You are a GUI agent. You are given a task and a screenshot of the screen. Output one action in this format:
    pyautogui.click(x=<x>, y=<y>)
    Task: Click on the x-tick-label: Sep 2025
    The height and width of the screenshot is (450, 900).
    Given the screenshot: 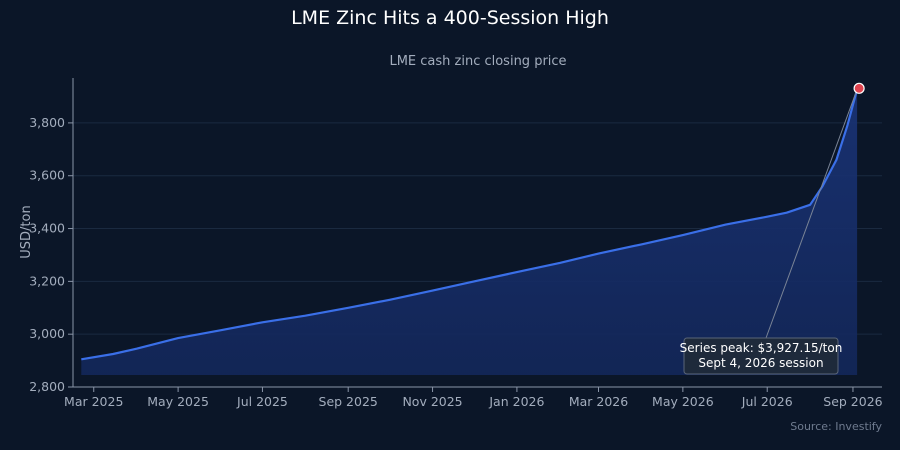 What is the action you would take?
    pyautogui.click(x=348, y=401)
    